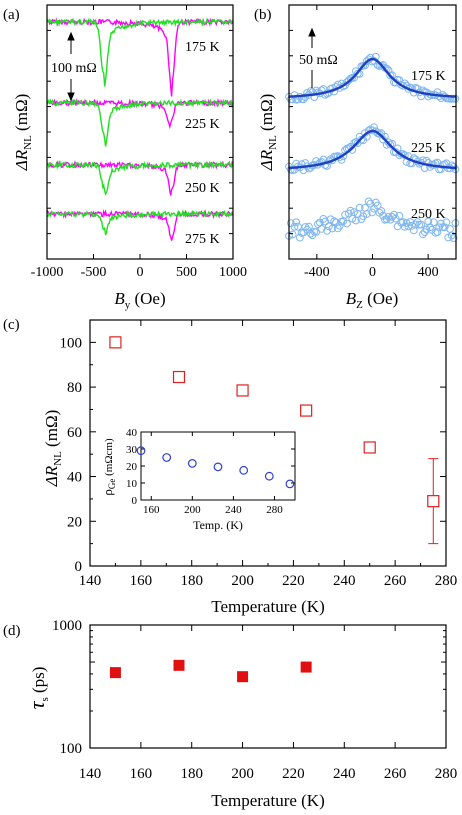  What do you see at coordinates (191, 774) in the screenshot?
I see `panel-d-xtick-label: 180` at bounding box center [191, 774].